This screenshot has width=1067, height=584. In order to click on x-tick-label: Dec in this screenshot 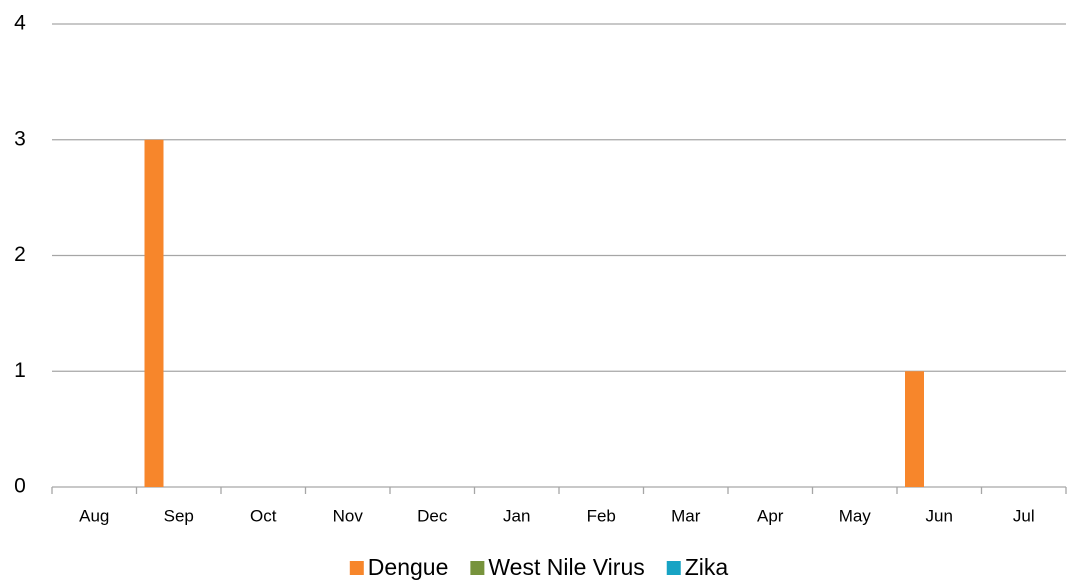, I will do `click(432, 515)`.